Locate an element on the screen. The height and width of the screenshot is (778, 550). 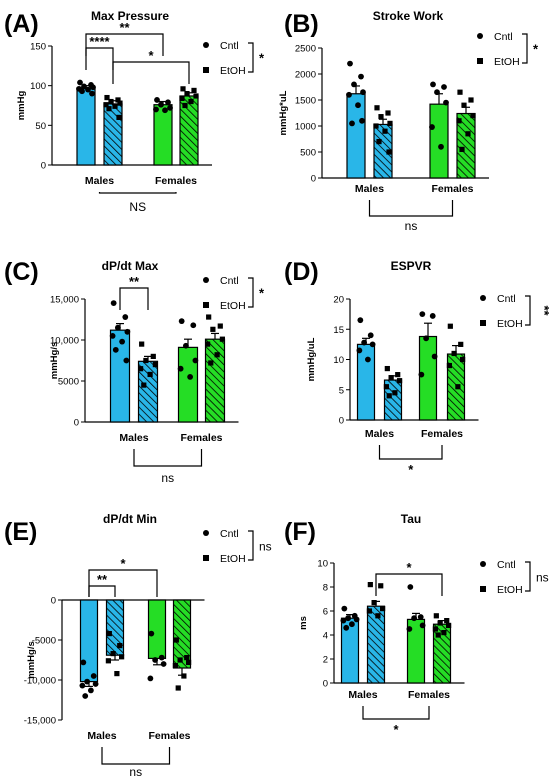
bar-females-cntl is located at coordinates (157, 629).